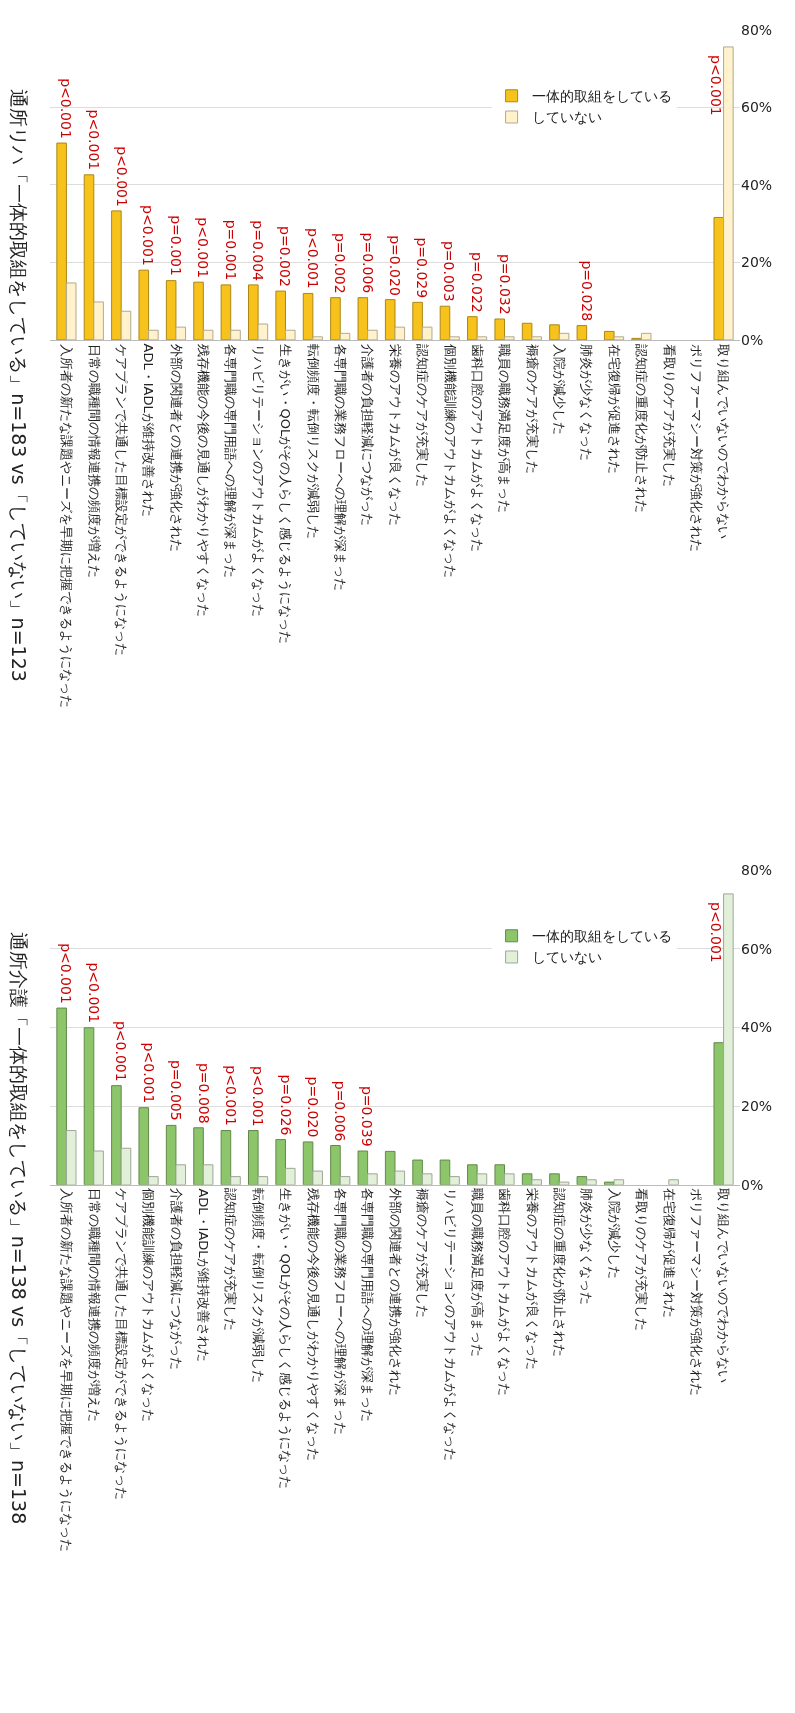 The width and height of the screenshot is (795, 1713). I want to click on annotation: p=0.008, so click(203, 1093).